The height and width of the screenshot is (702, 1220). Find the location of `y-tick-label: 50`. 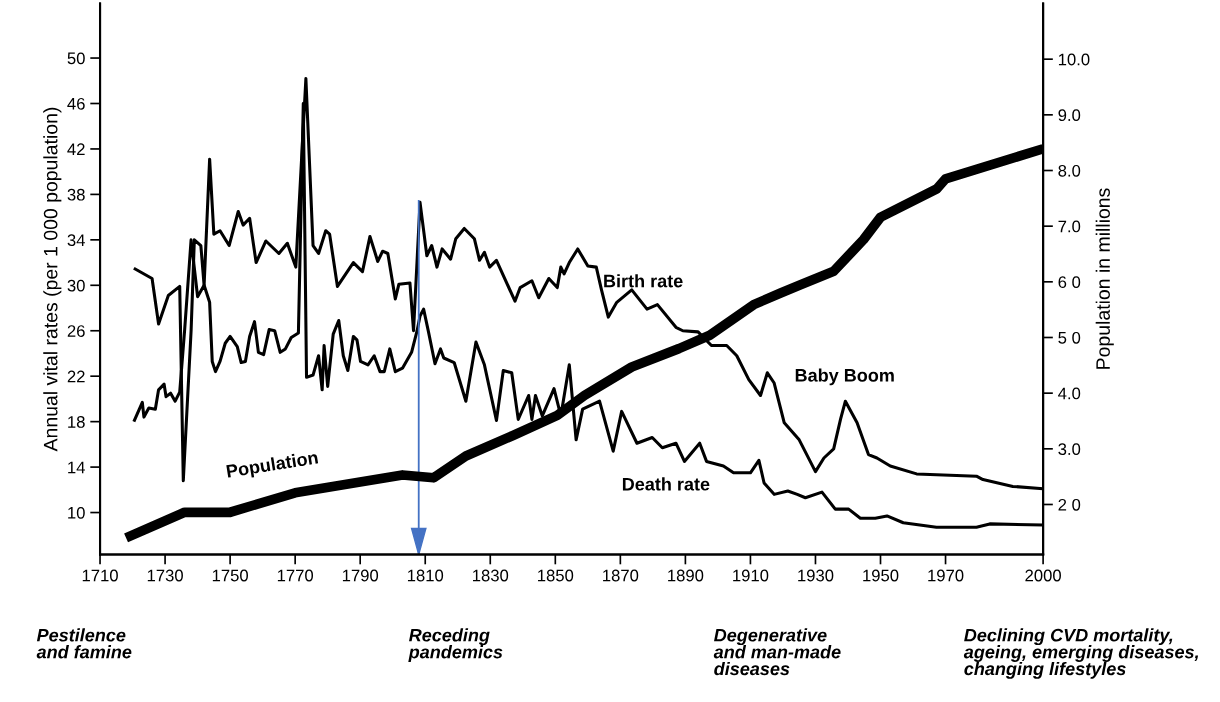

y-tick-label: 50 is located at coordinates (76, 58).